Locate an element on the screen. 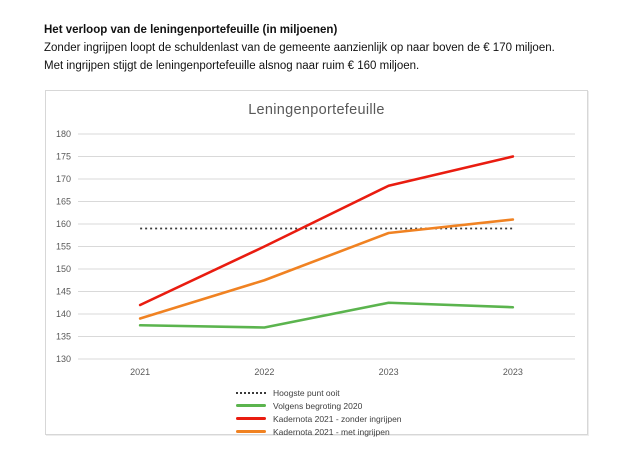 Image resolution: width=622 pixels, height=463 pixels. y-axis-tick-label: 135 is located at coordinates (63, 337).